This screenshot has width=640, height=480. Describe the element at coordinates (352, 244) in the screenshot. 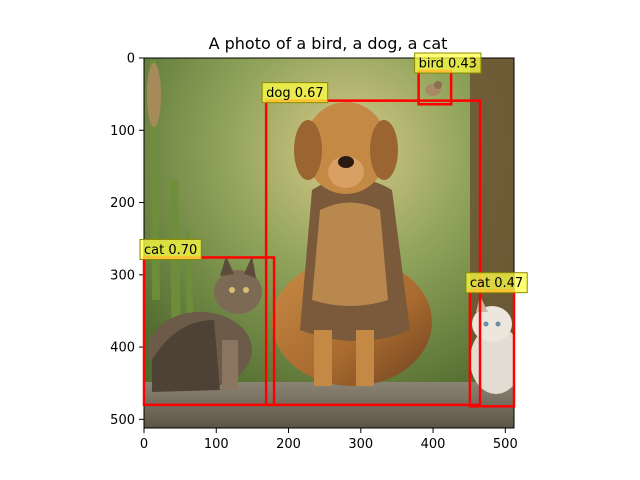

I see `dog-figure` at that location.